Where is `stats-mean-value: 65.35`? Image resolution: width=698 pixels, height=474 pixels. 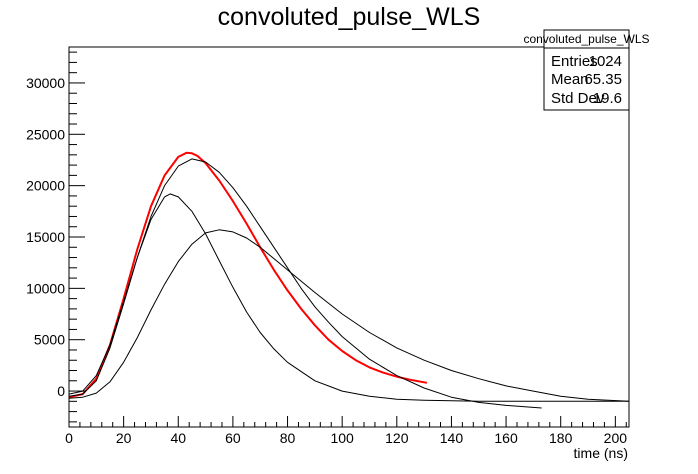 stats-mean-value: 65.35 is located at coordinates (603, 79).